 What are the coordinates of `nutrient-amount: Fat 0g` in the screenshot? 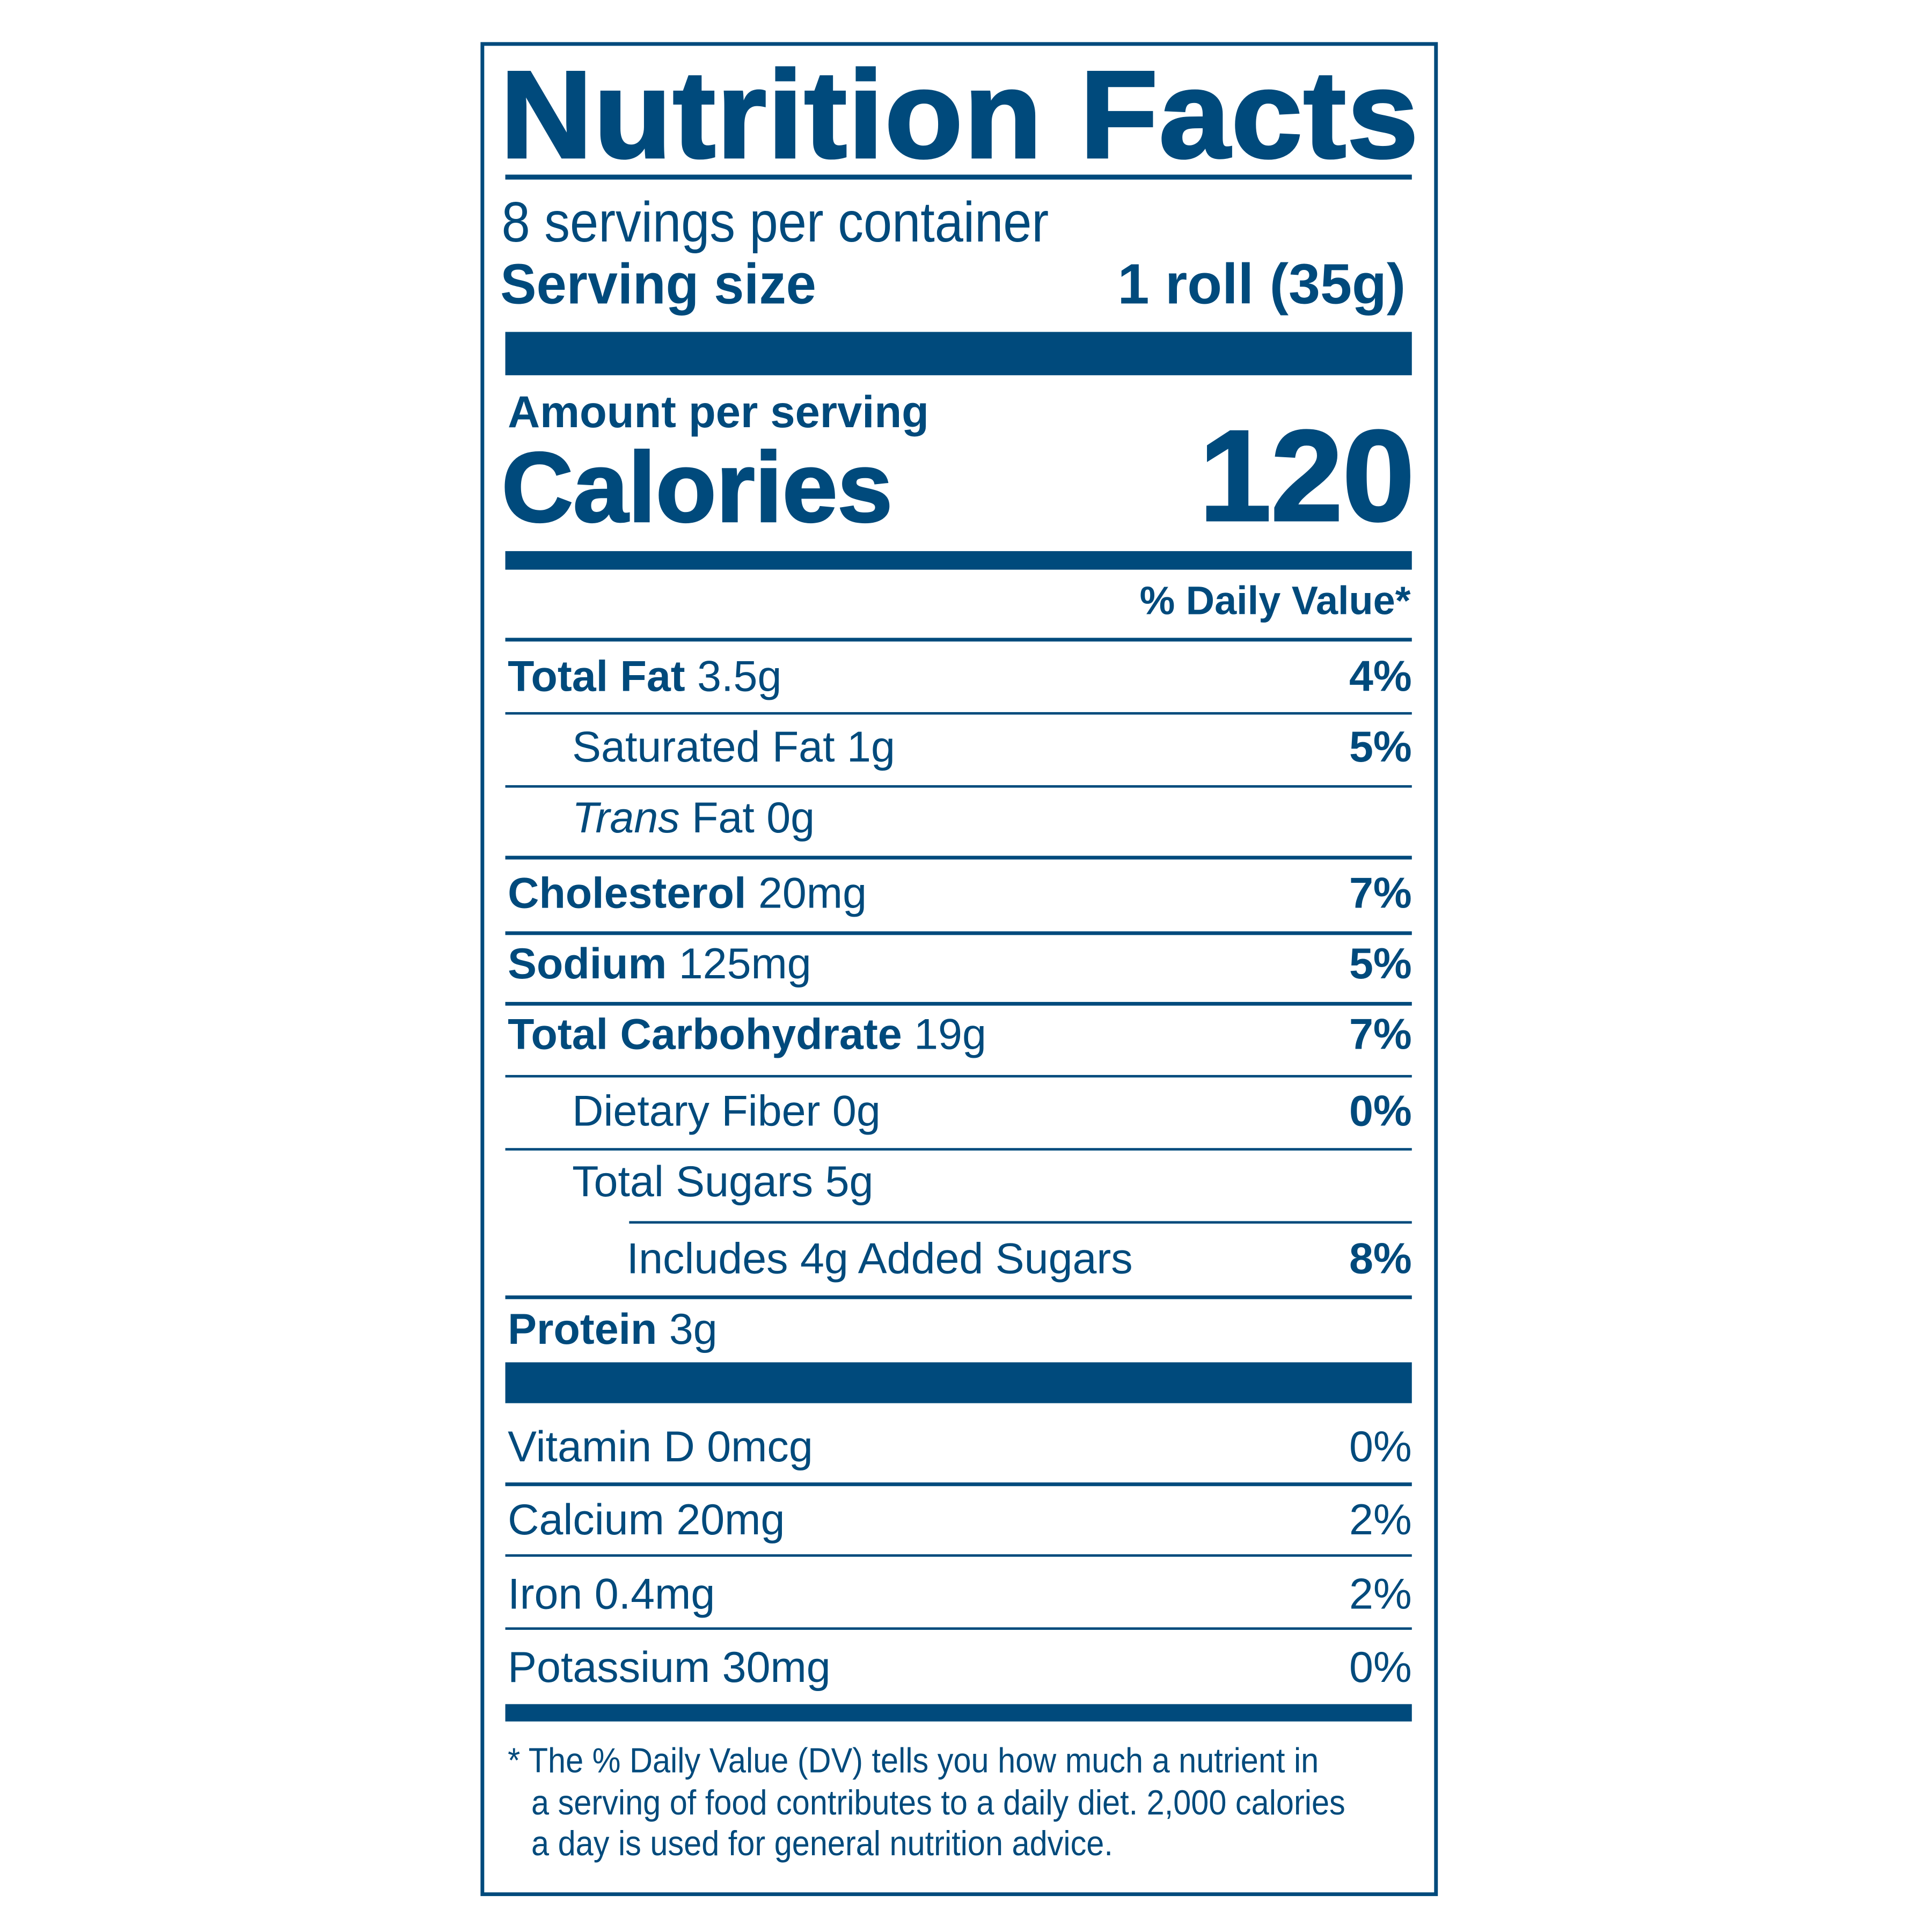 It's located at (753, 818).